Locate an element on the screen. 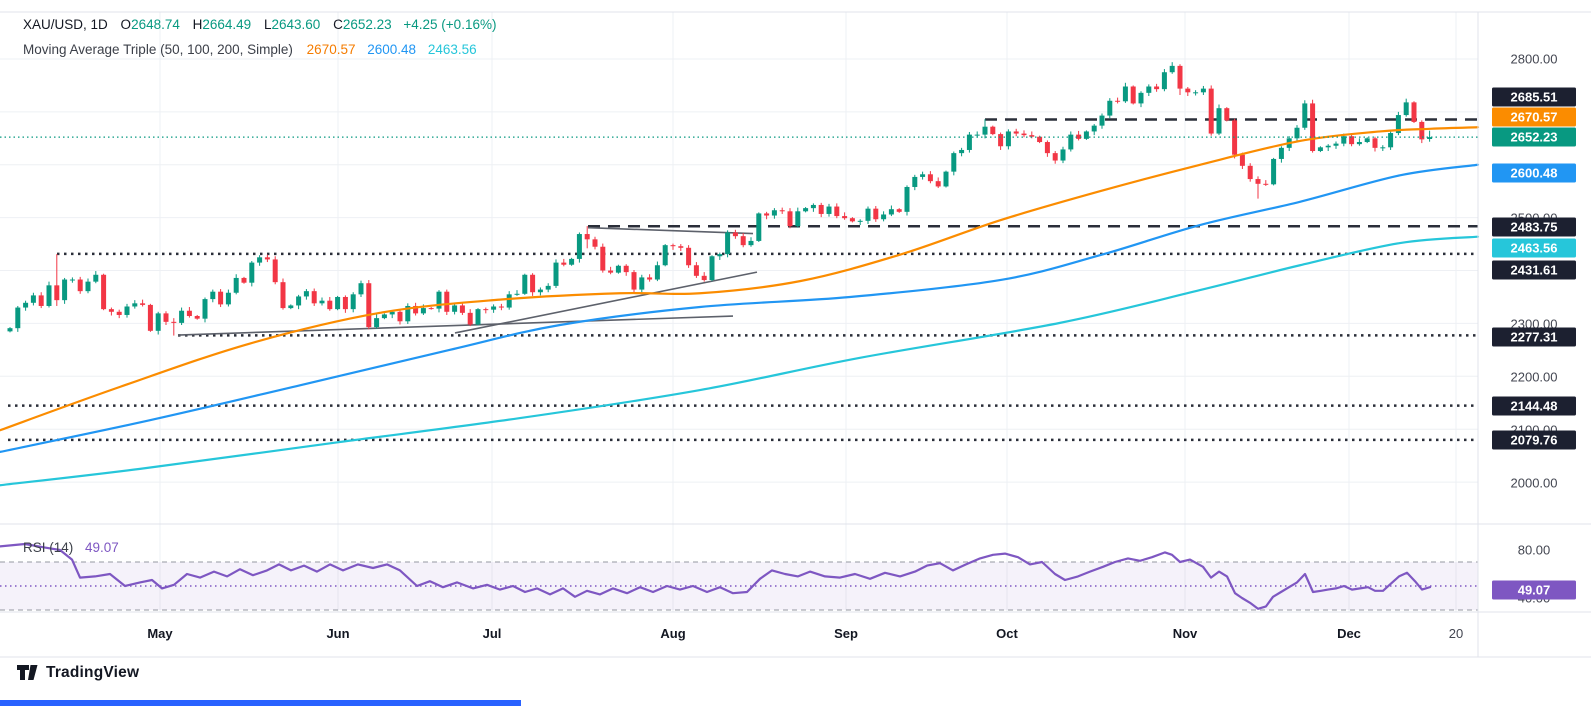 The width and height of the screenshot is (1591, 706). date-tick-label: 20 is located at coordinates (1456, 633).